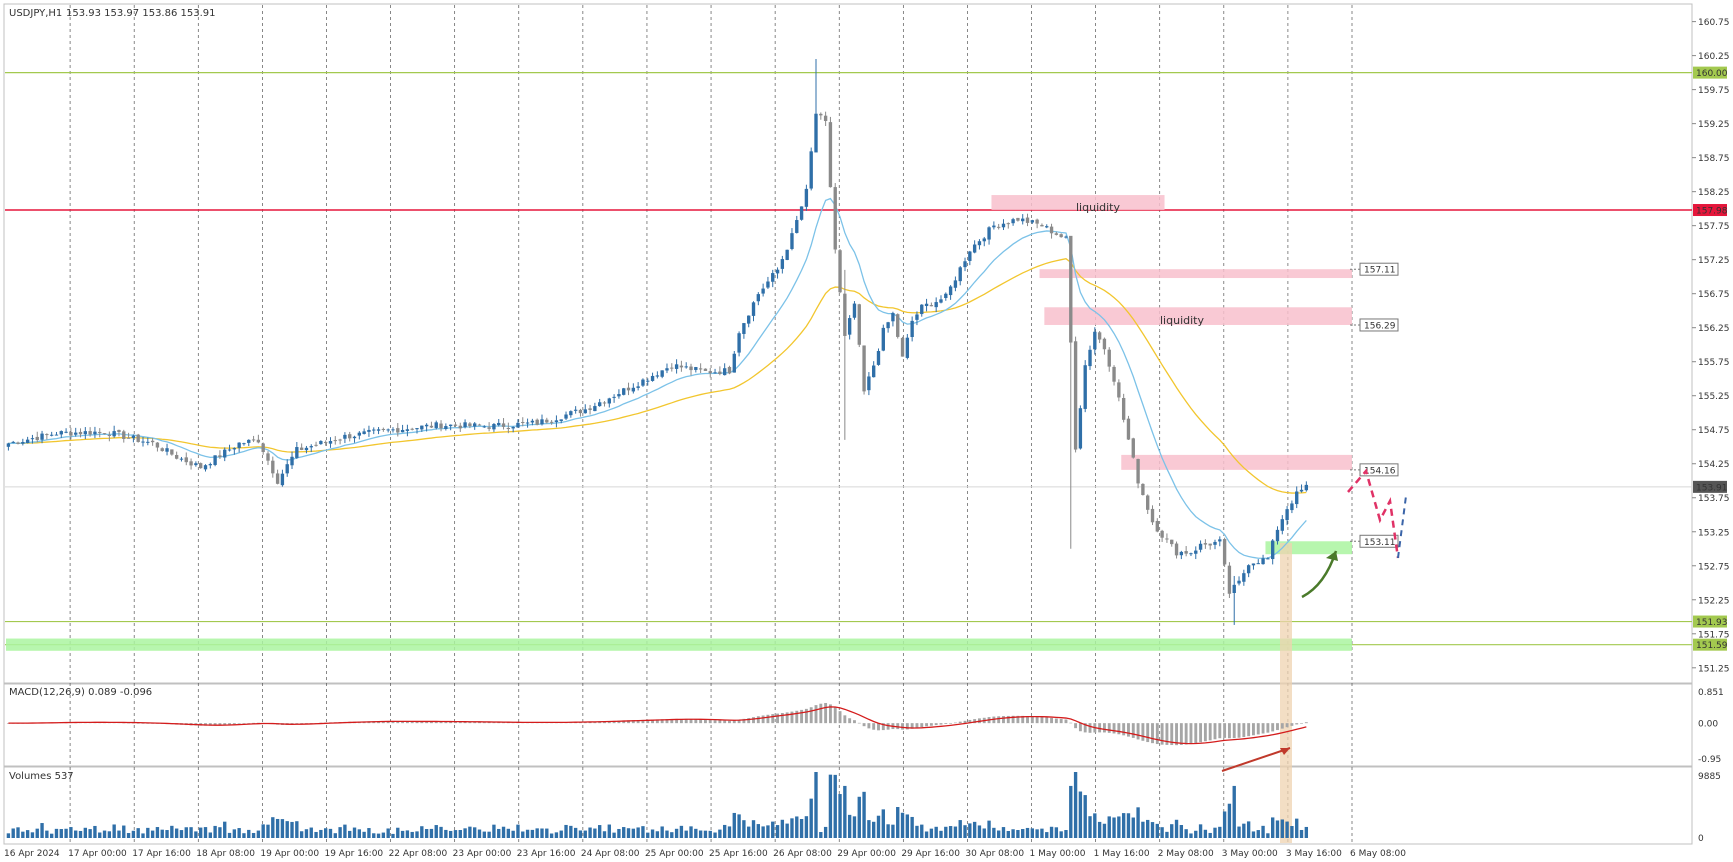  I want to click on volume-bars, so click(657, 805).